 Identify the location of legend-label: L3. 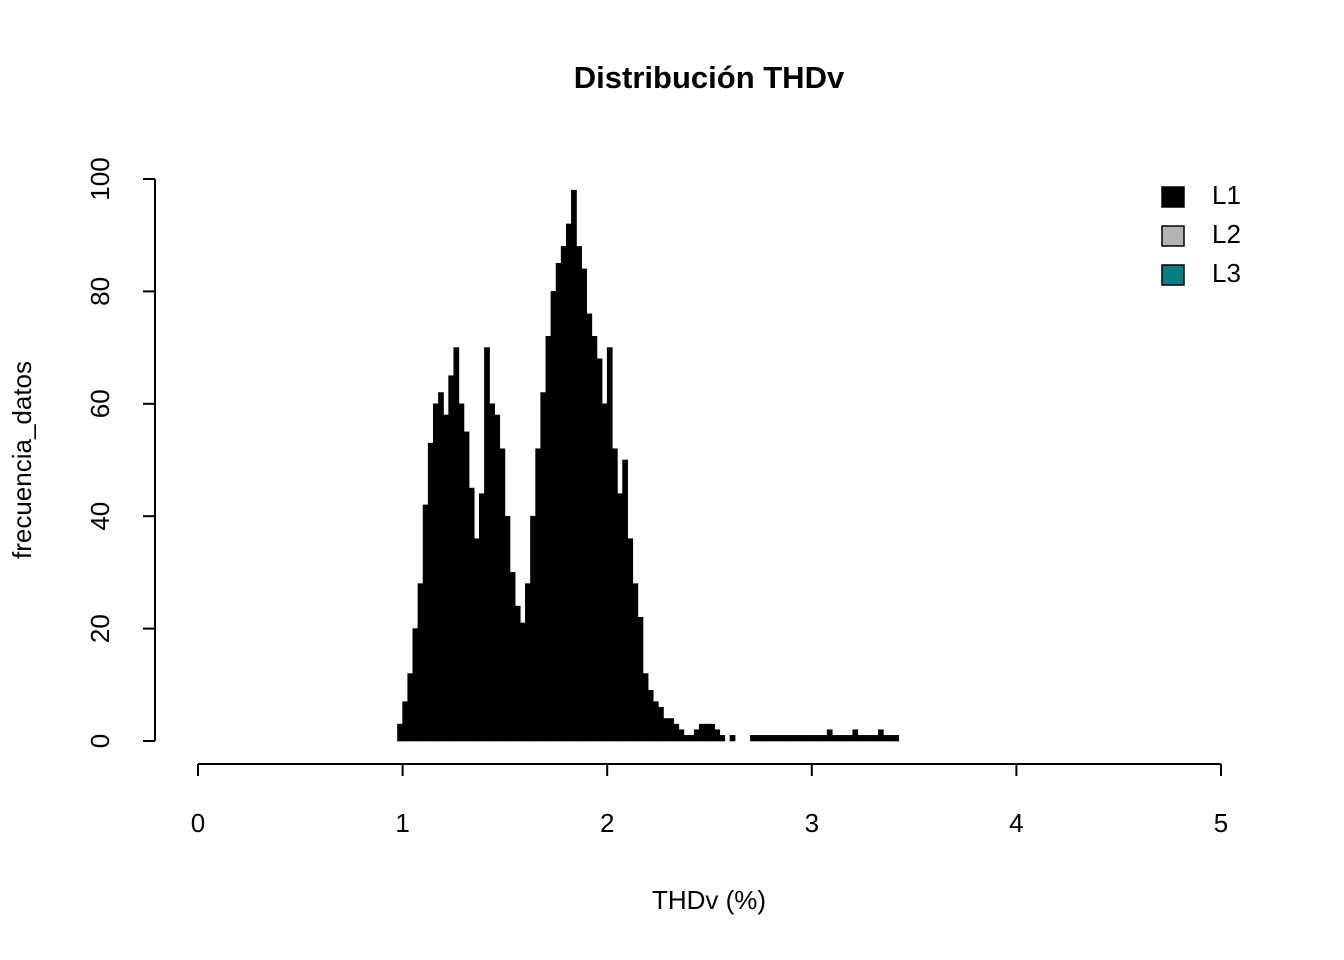
(1226, 273).